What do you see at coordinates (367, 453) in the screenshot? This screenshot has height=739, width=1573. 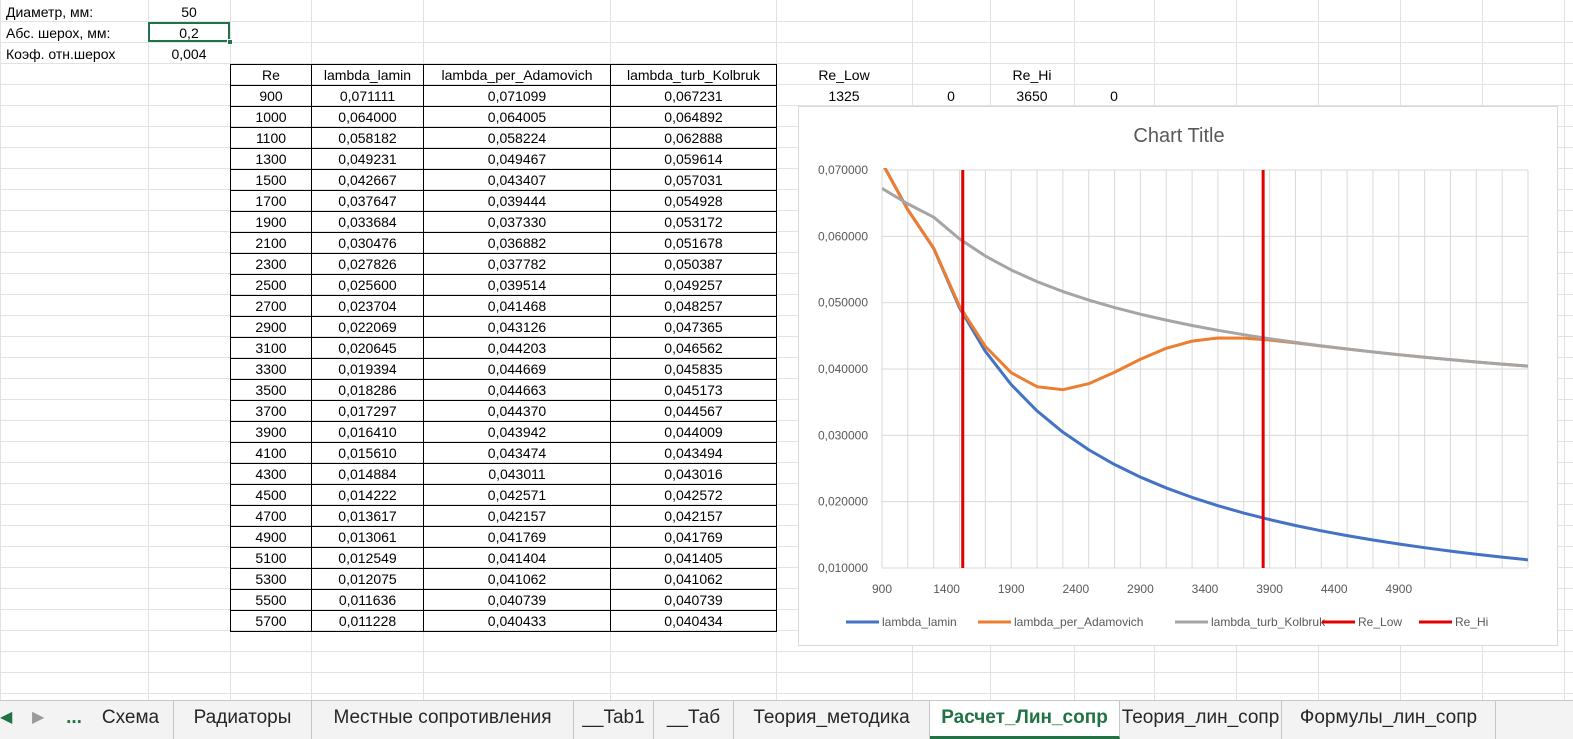 I see `table-cell: 0,015610` at bounding box center [367, 453].